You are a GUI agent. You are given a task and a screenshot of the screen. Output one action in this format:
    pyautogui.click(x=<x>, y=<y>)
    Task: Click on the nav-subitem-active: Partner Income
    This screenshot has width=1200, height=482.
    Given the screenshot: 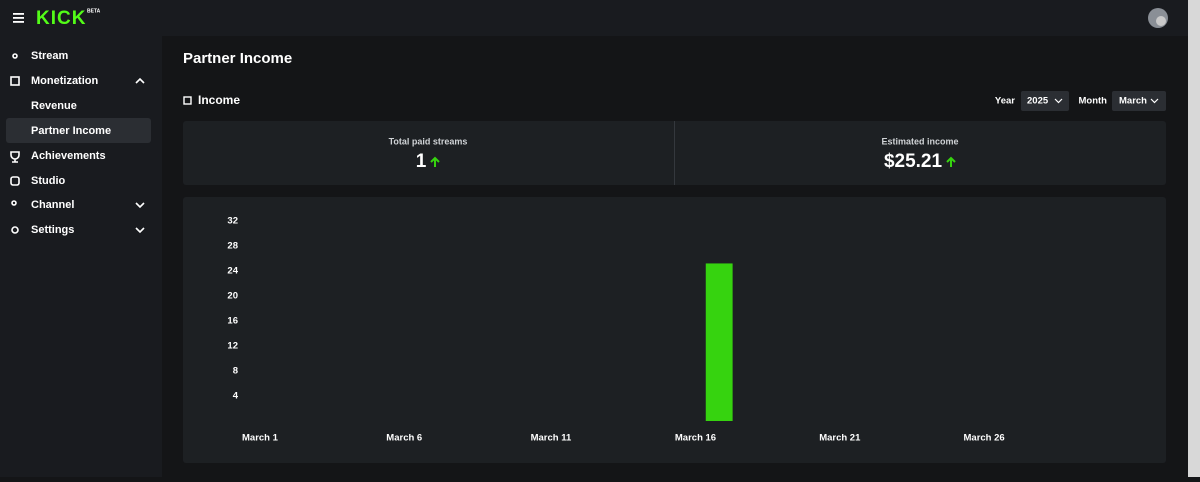 What is the action you would take?
    pyautogui.click(x=71, y=131)
    